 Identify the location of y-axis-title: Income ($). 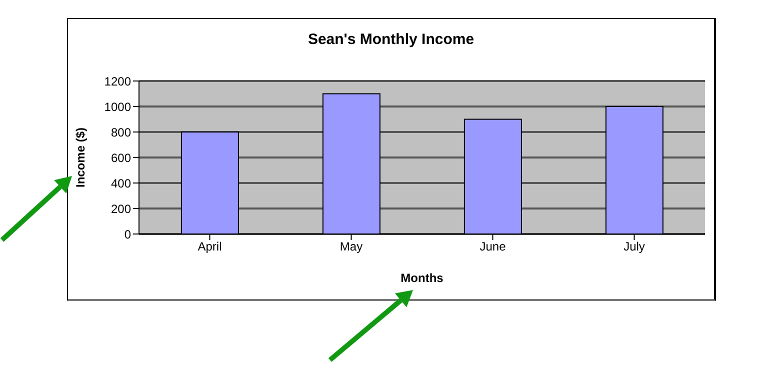
(80, 157).